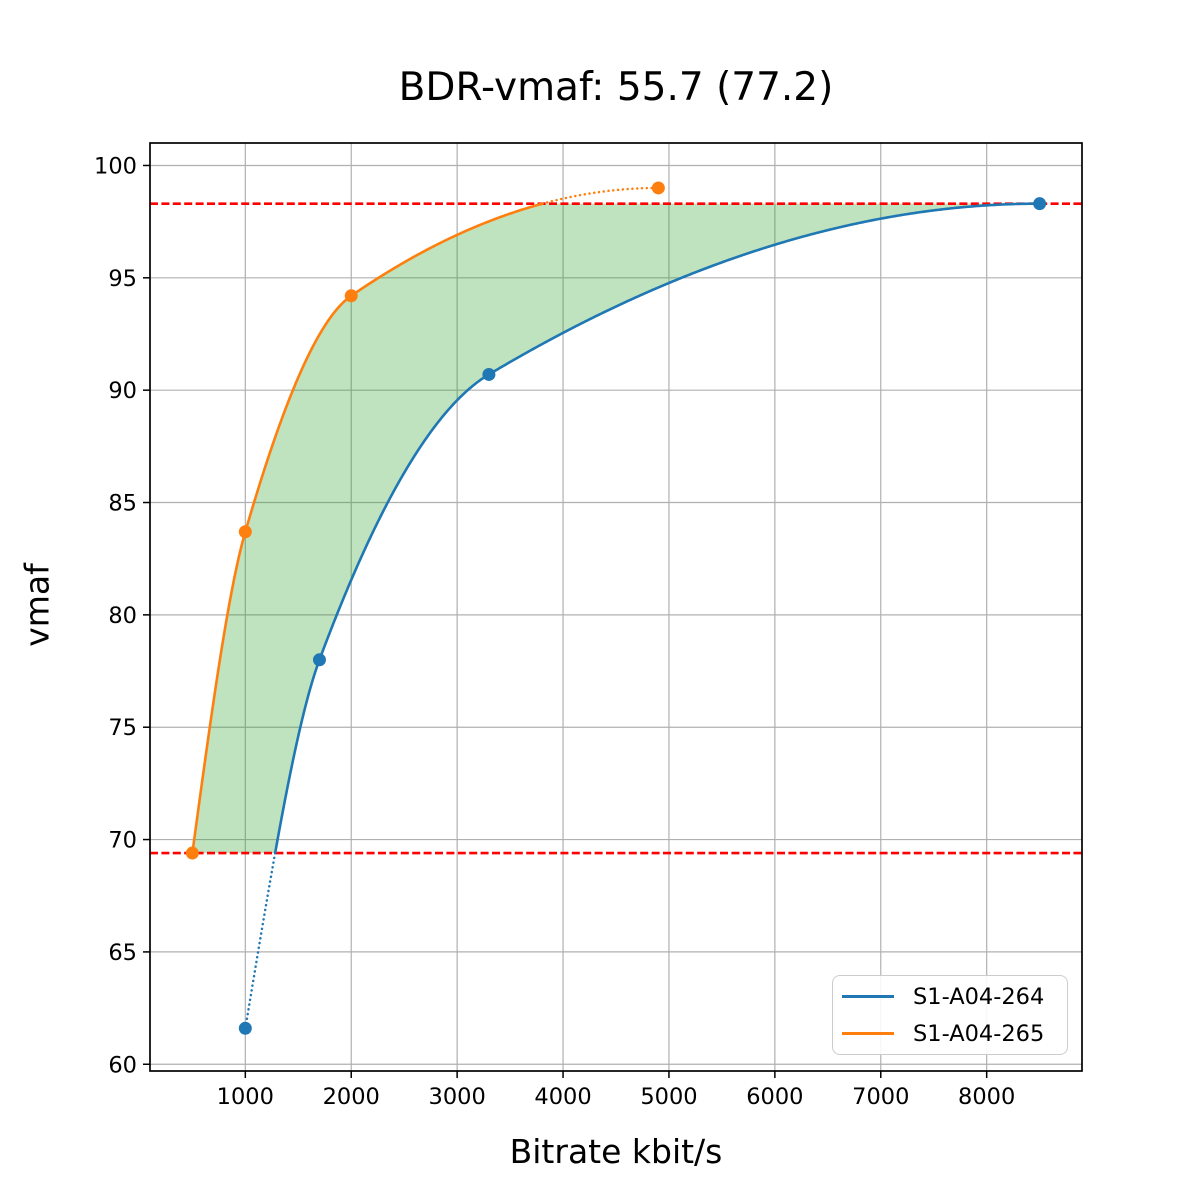 This screenshot has width=1200, height=1200. Describe the element at coordinates (115, 166) in the screenshot. I see `y-tick-label: 100` at that location.